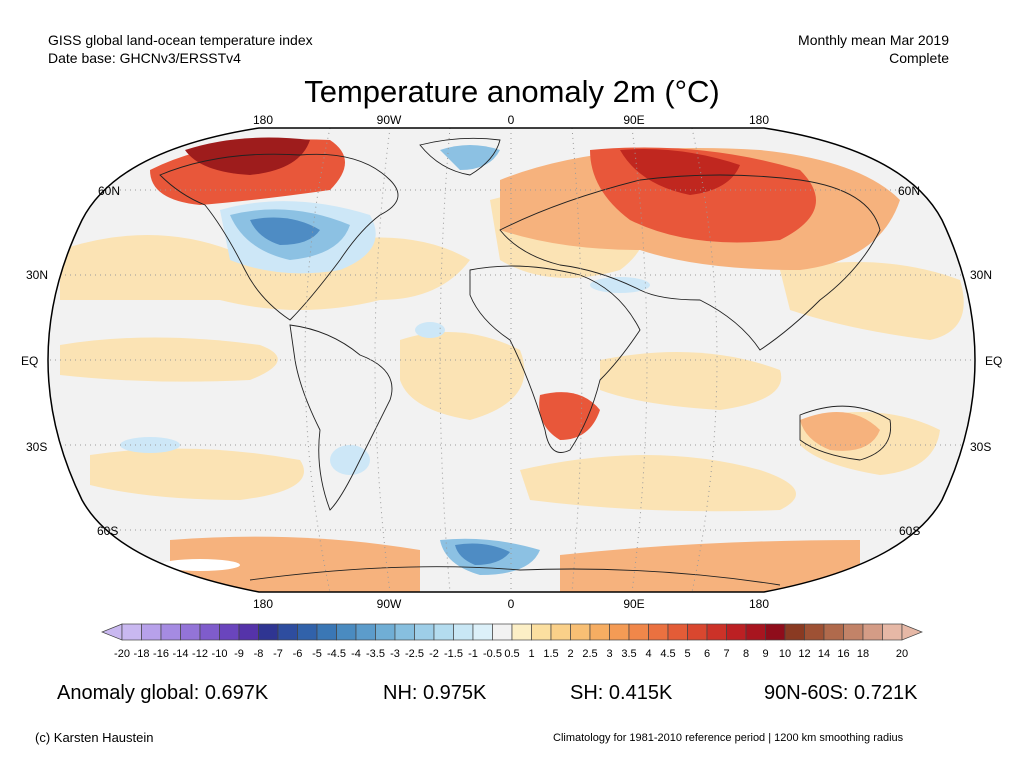 The height and width of the screenshot is (768, 1024). What do you see at coordinates (180, 40) in the screenshot?
I see `dataset-title: GISS global land-ocean temperature index` at bounding box center [180, 40].